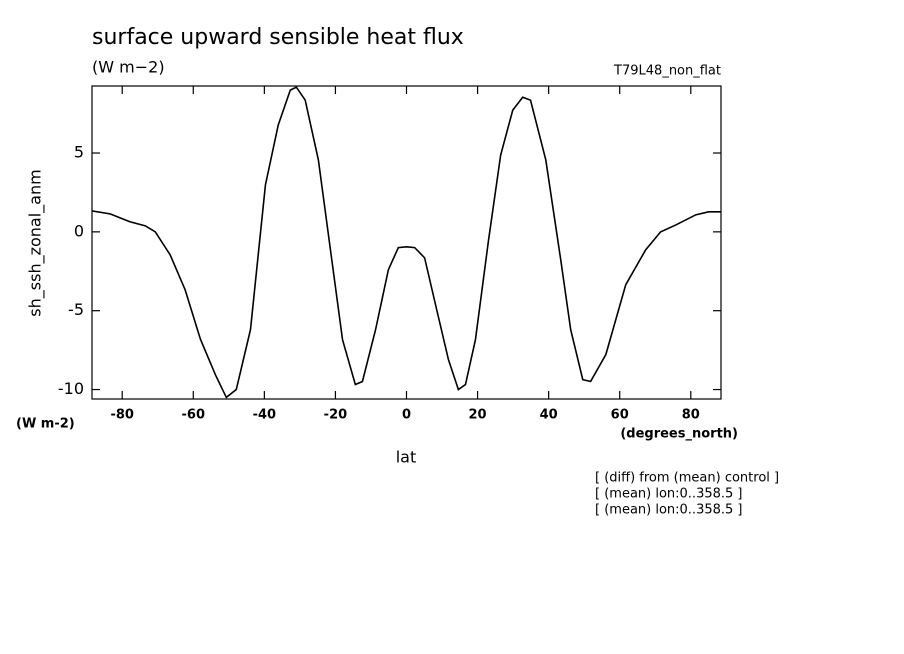 This screenshot has width=904, height=654. I want to click on y-tick-label: -10, so click(71, 388).